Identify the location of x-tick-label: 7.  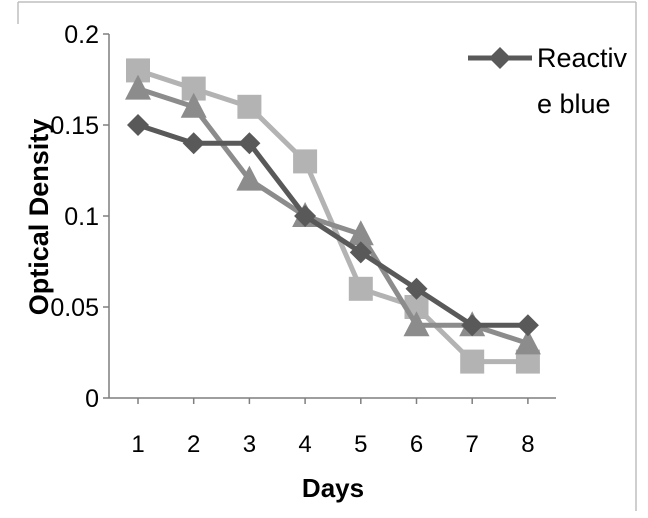
(472, 444).